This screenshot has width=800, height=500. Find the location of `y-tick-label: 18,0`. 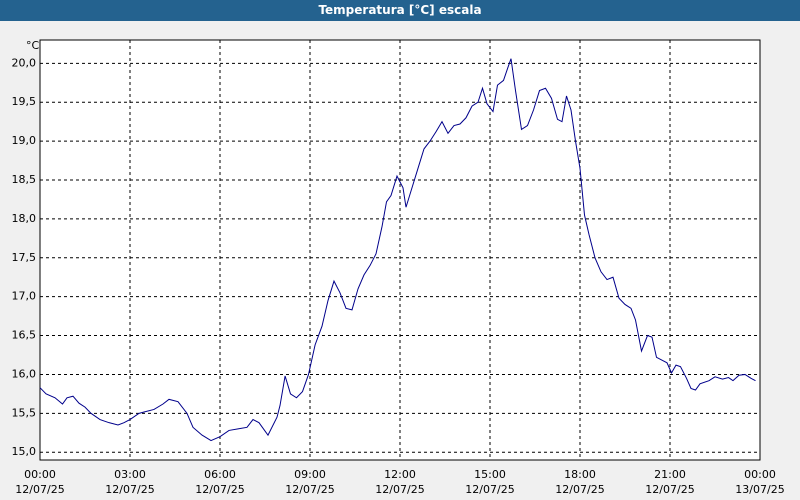

y-tick-label: 18,0 is located at coordinates (24, 218).